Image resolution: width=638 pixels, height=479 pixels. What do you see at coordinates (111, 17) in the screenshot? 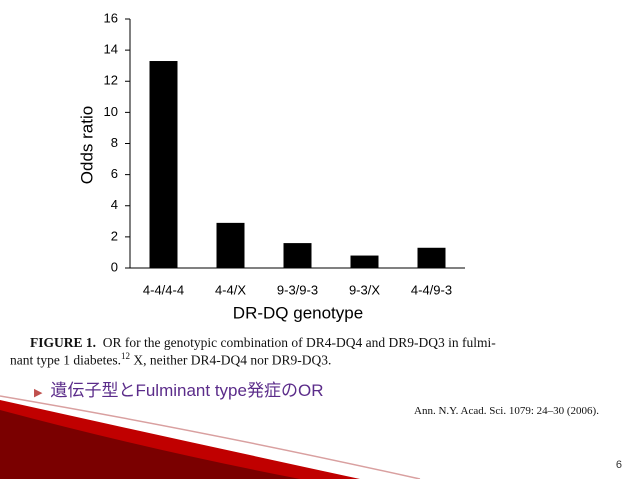
I see `y-tick-label: 16` at bounding box center [111, 17].